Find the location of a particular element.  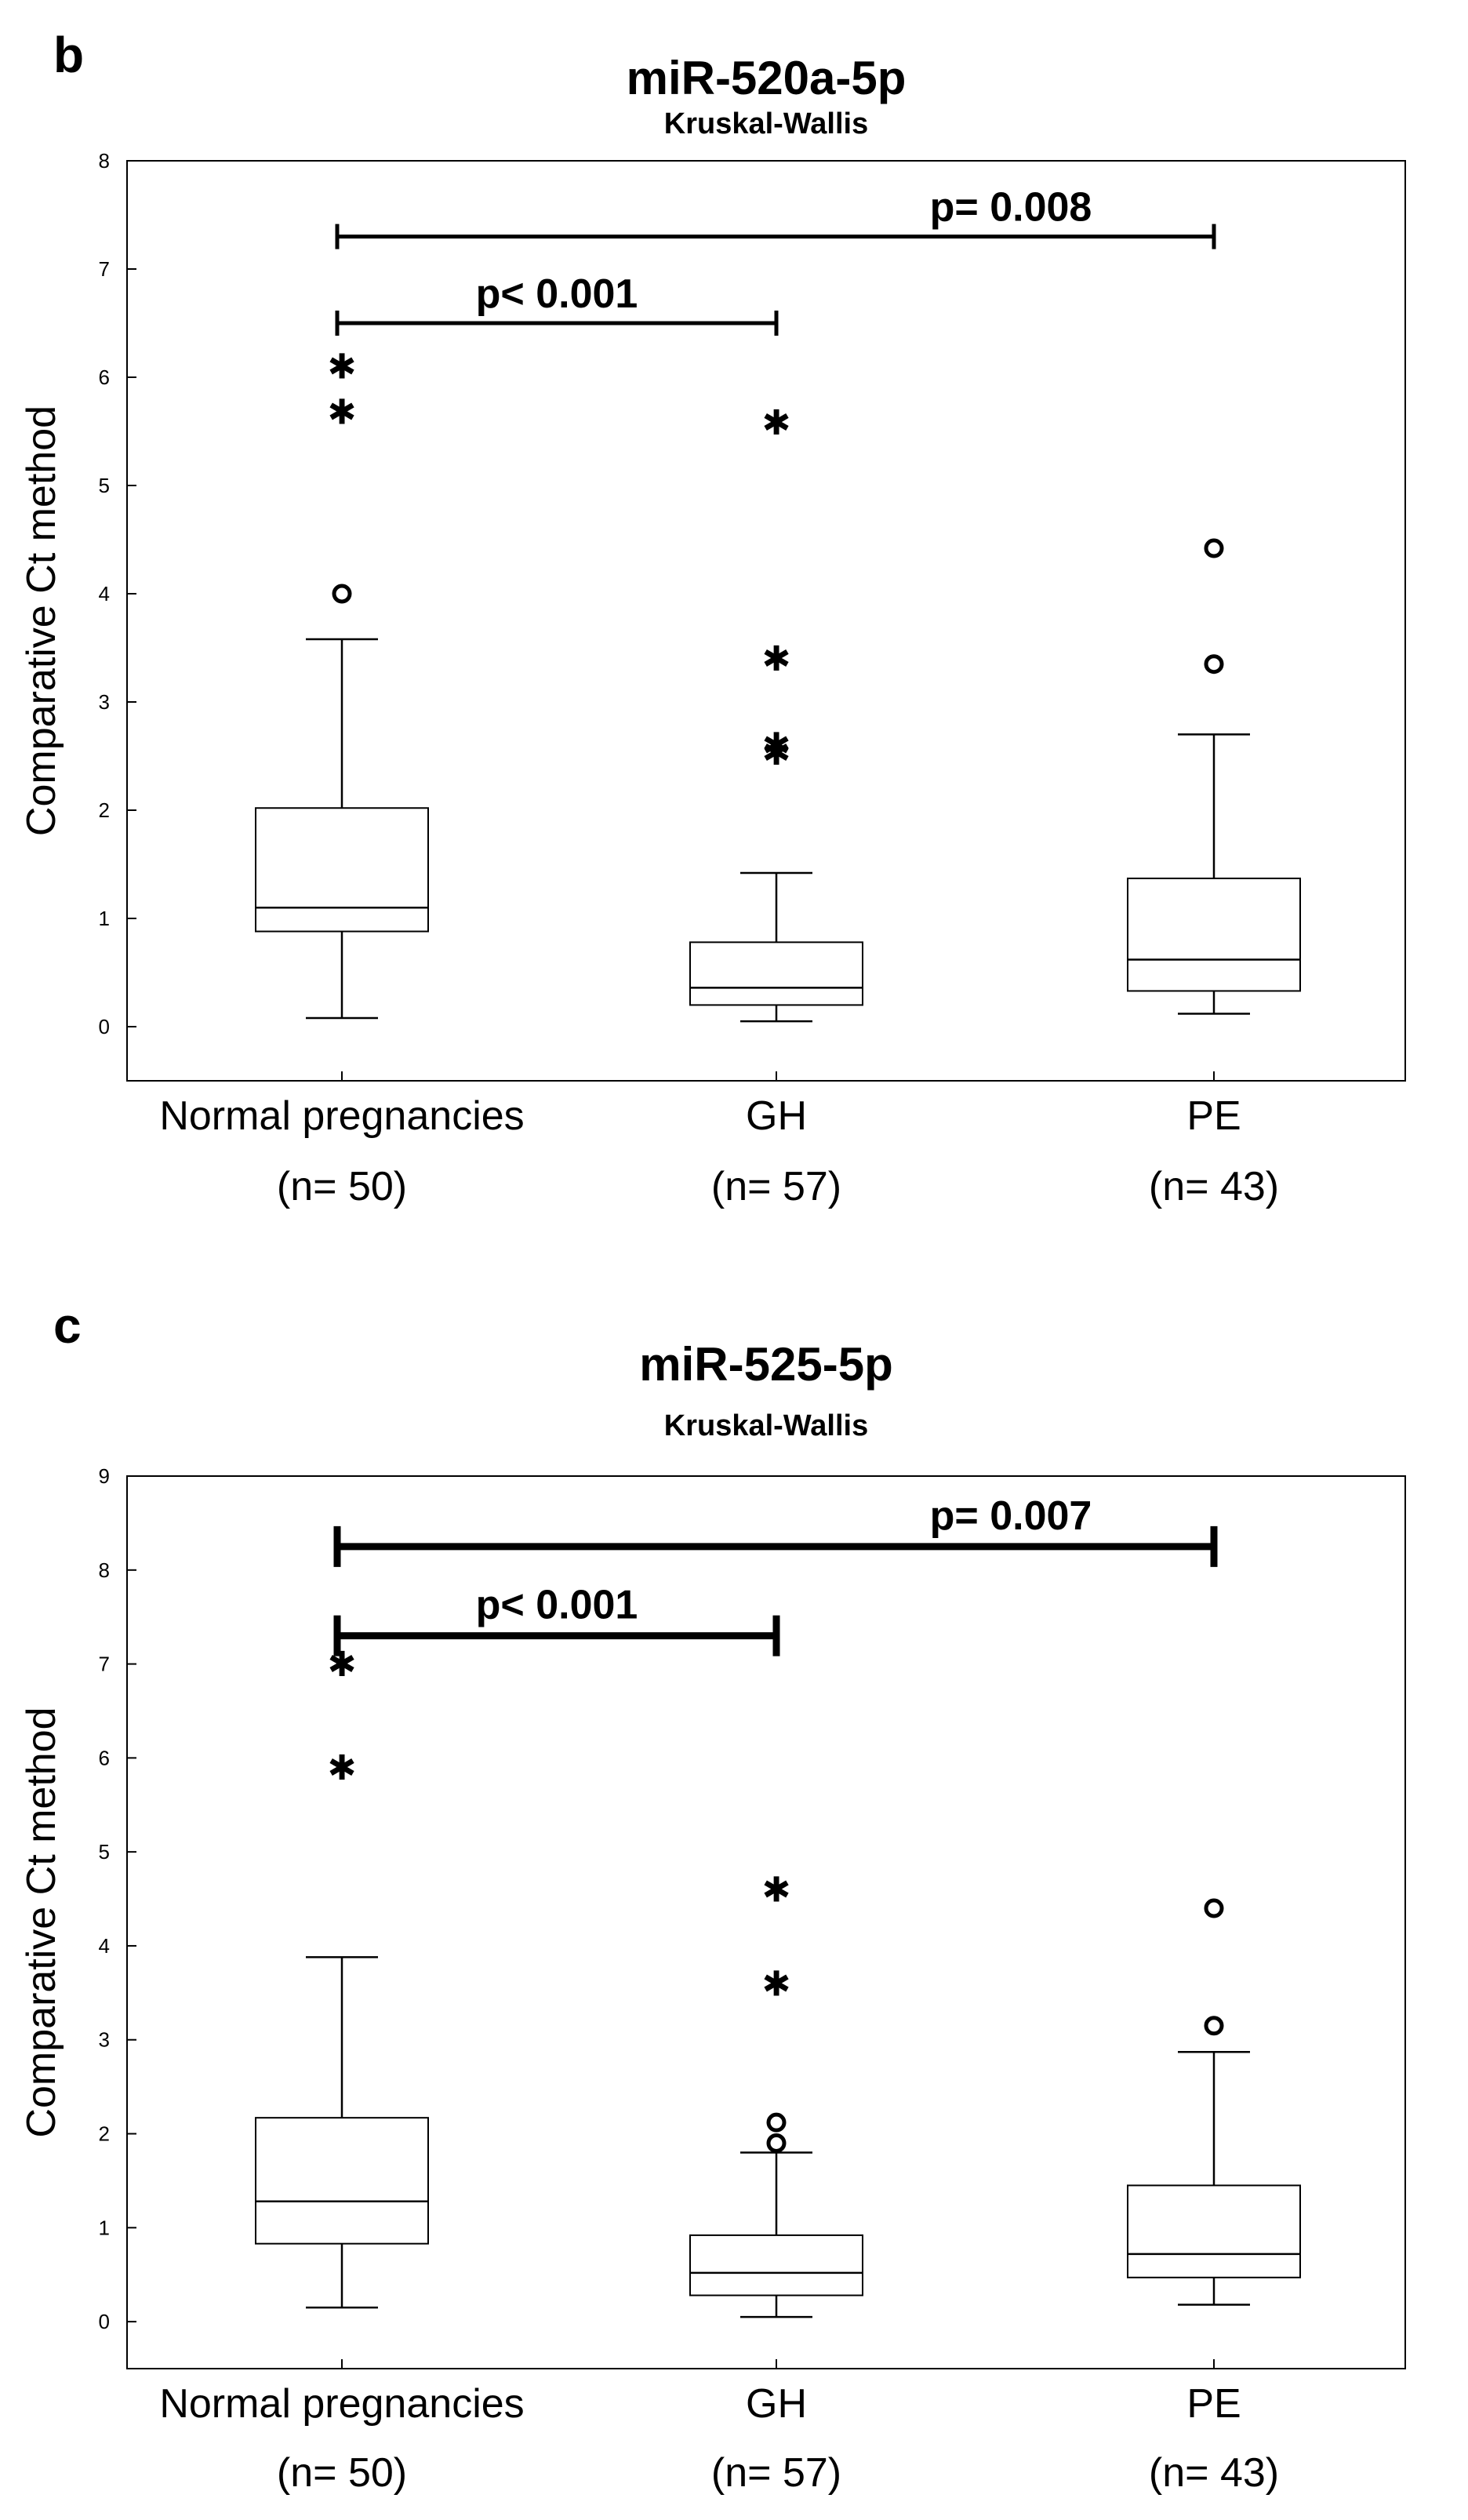

chart-title: miR-520a-5p is located at coordinates (767, 78).